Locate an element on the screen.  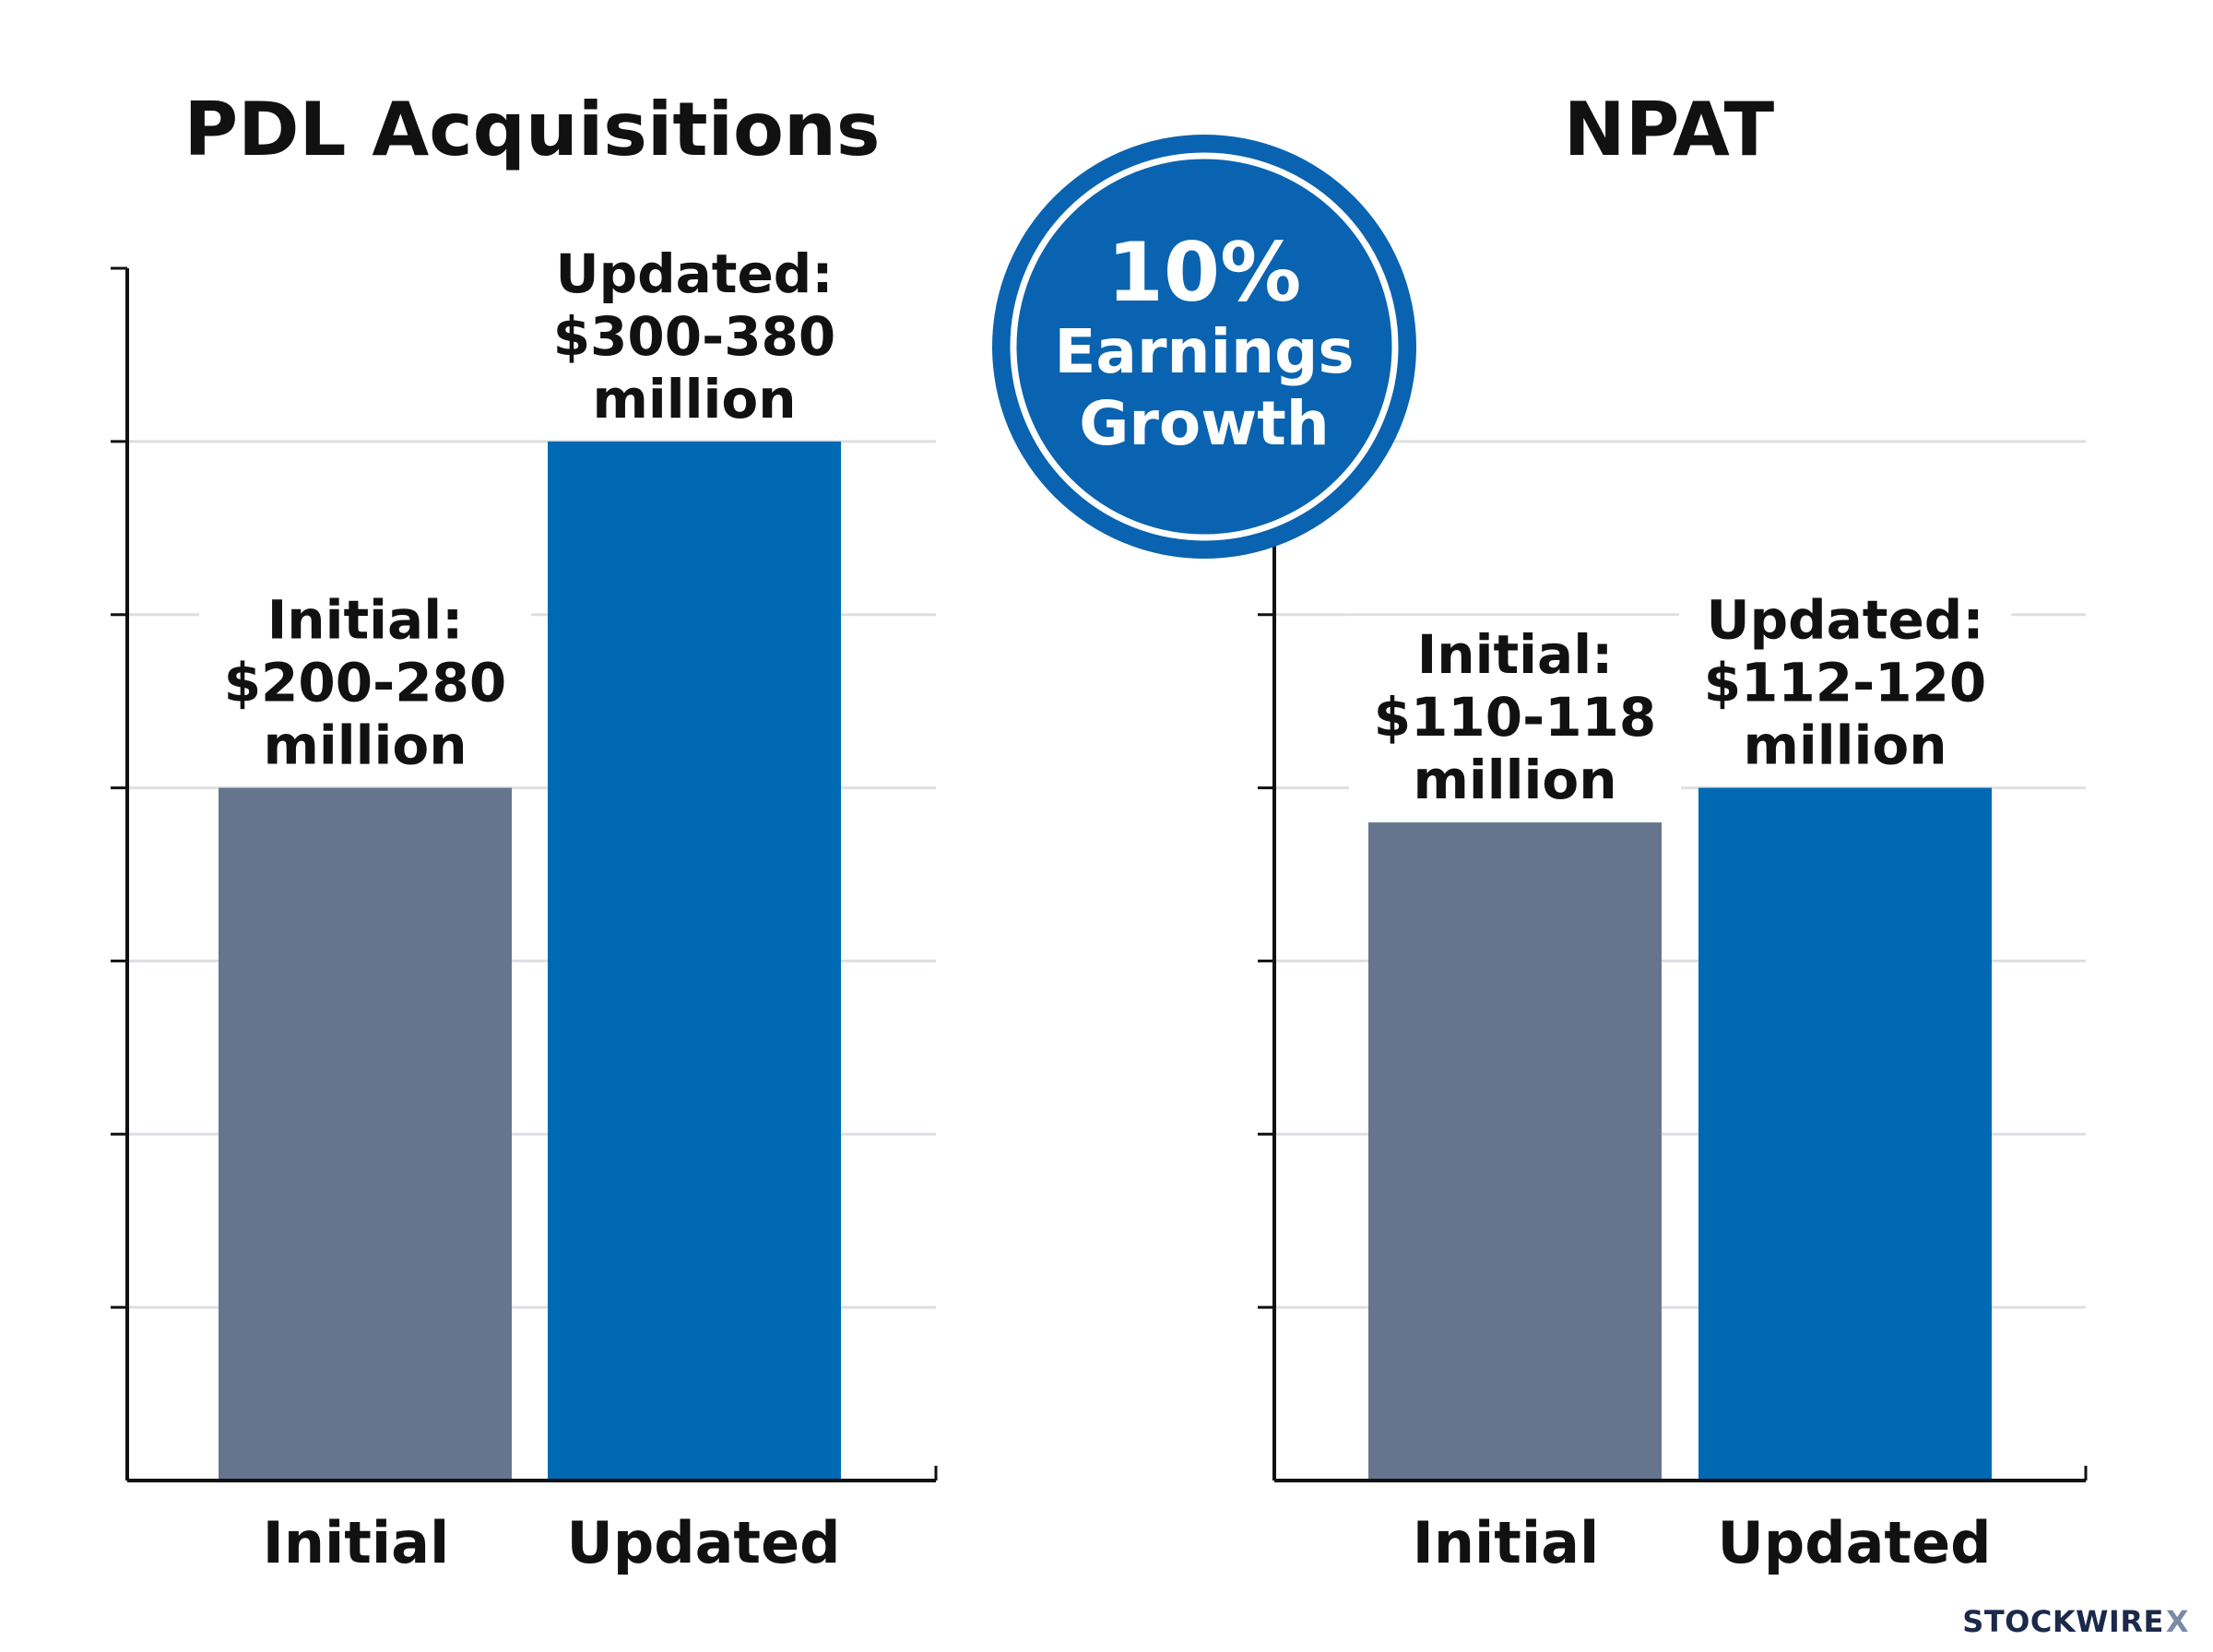
badge-line-earnings: Earnings is located at coordinates (1204, 351).